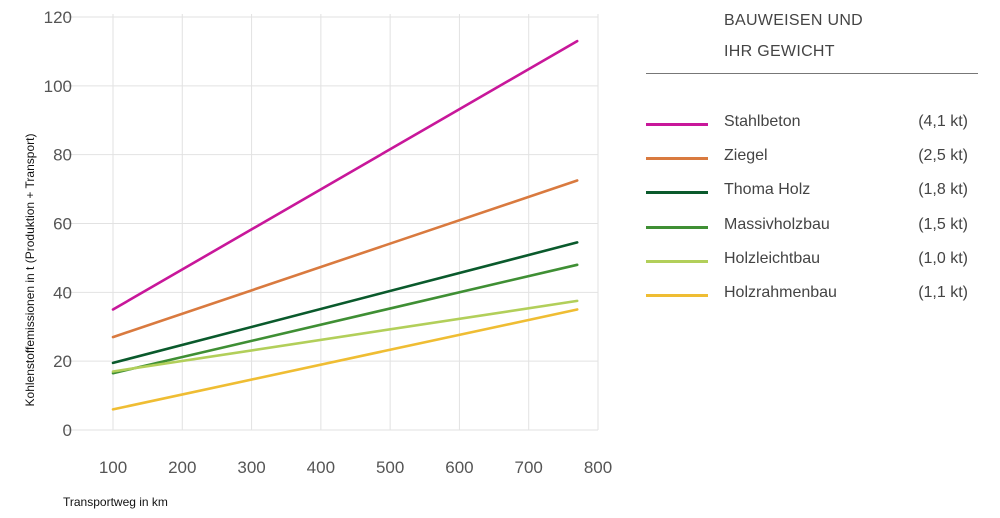 Image resolution: width=1000 pixels, height=518 pixels. I want to click on series-line-holzleichtbau, so click(345, 336).